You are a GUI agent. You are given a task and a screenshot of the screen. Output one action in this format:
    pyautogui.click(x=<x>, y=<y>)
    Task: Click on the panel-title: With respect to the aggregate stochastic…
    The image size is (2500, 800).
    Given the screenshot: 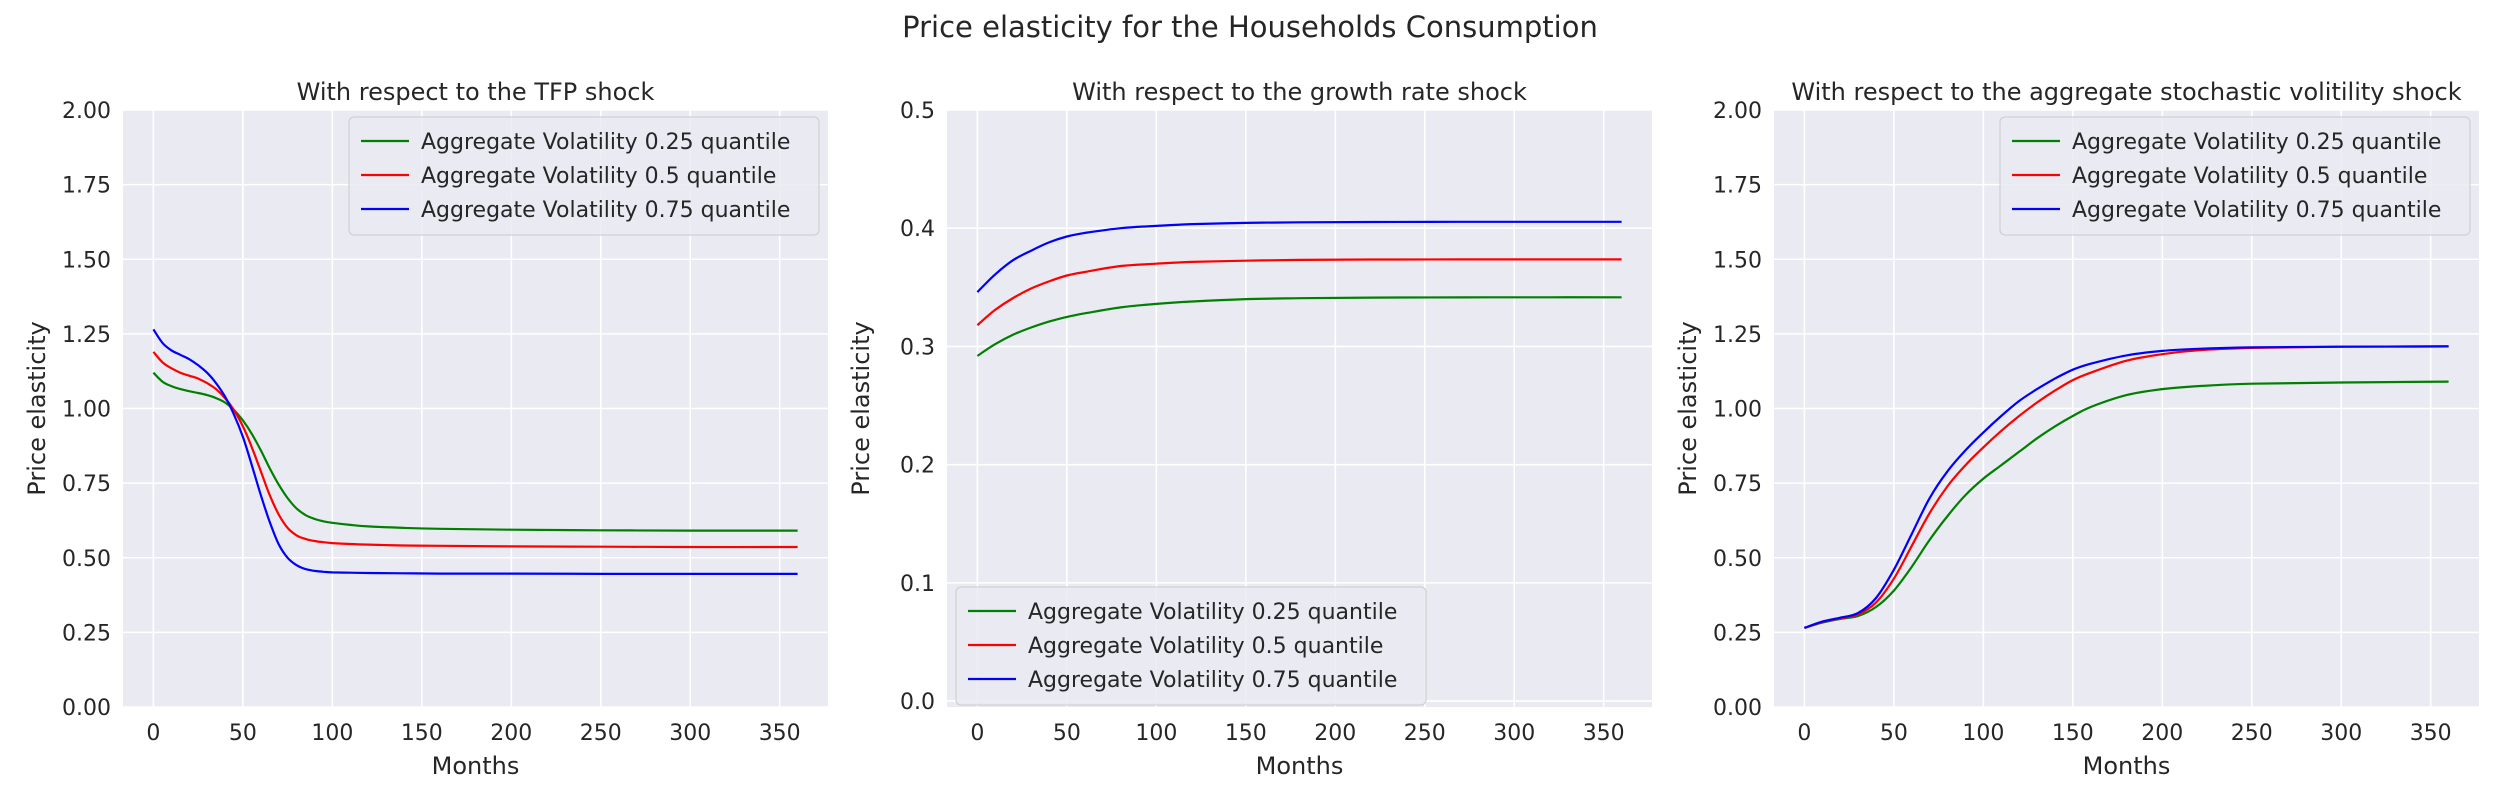 What is the action you would take?
    pyautogui.click(x=2126, y=92)
    